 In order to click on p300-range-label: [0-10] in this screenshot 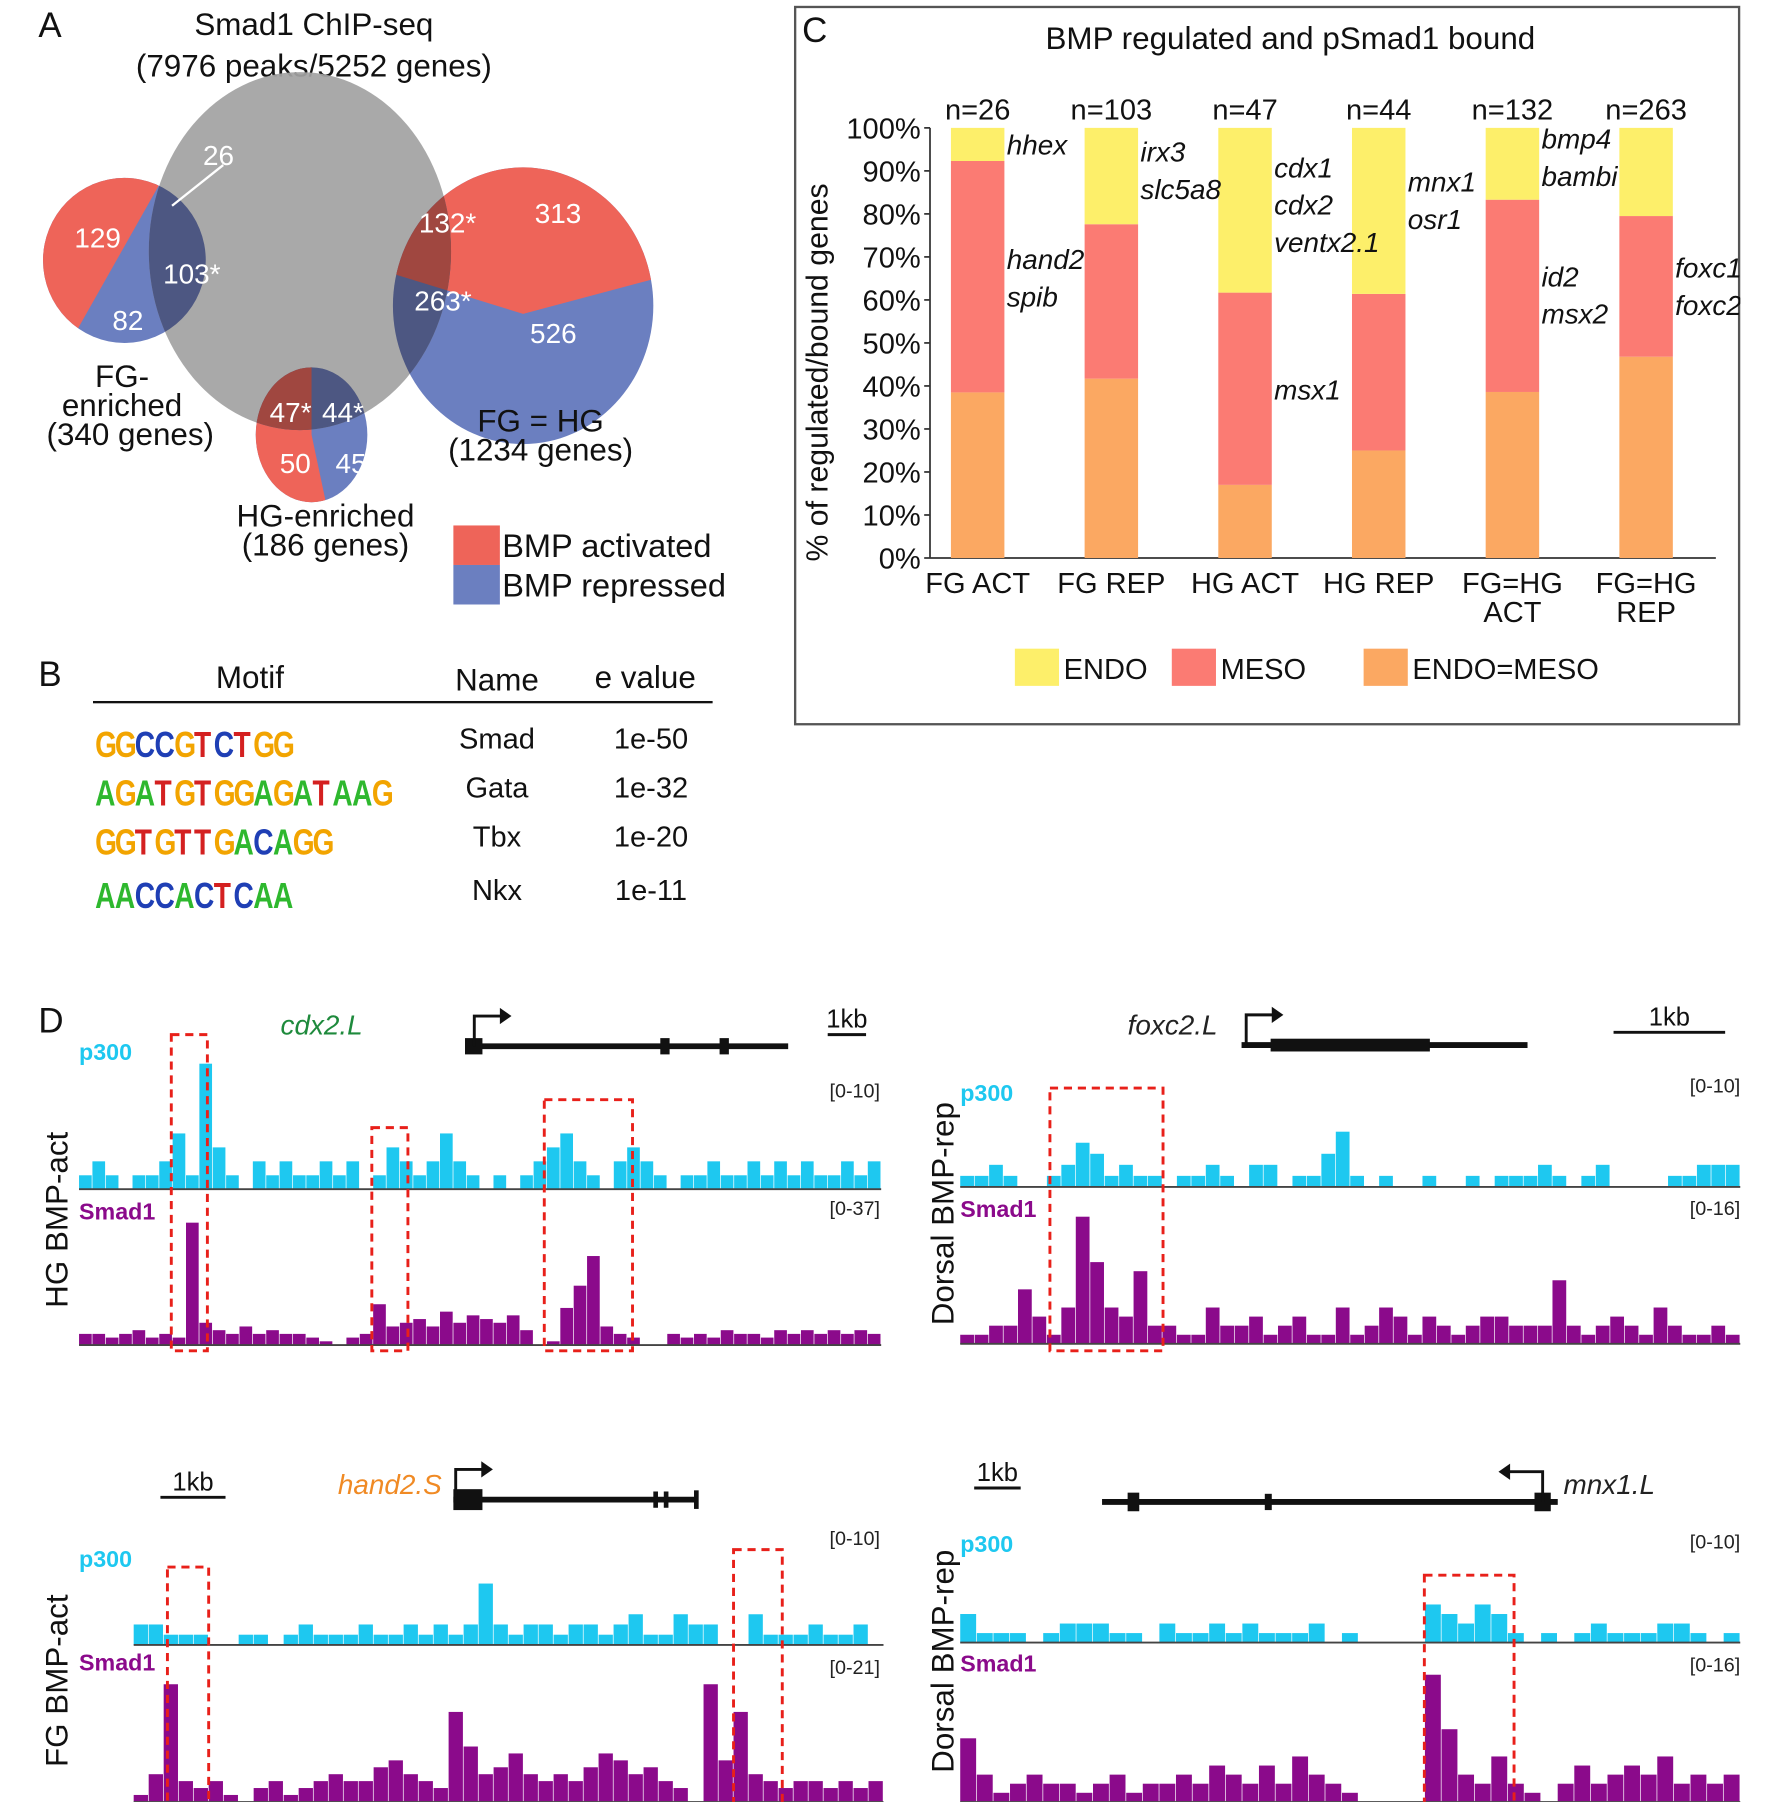, I will do `click(1715, 1087)`.